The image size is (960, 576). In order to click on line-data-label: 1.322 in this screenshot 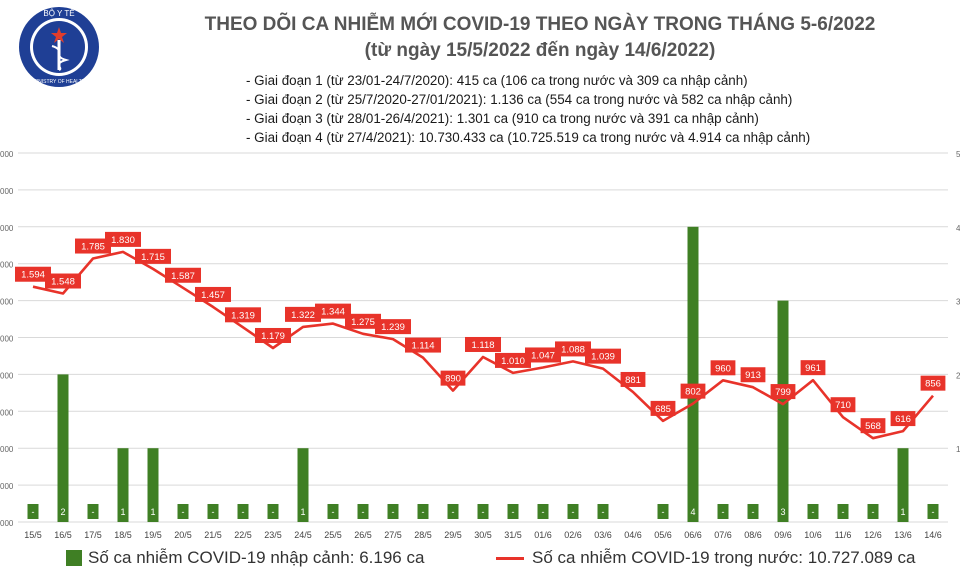, I will do `click(303, 315)`.